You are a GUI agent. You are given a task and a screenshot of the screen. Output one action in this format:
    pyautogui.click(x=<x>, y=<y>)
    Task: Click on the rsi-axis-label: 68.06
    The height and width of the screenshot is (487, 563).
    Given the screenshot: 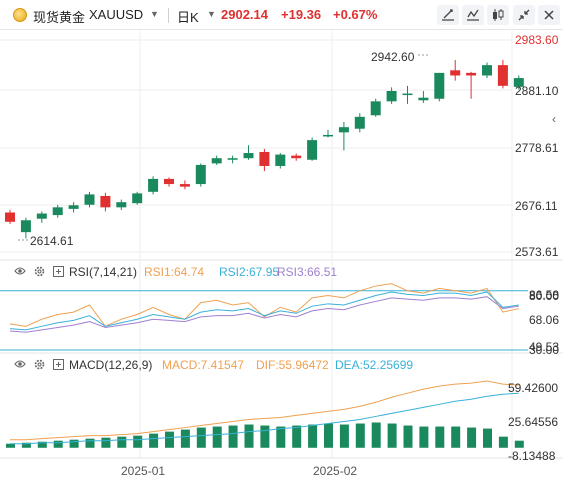 What is the action you would take?
    pyautogui.click(x=544, y=320)
    